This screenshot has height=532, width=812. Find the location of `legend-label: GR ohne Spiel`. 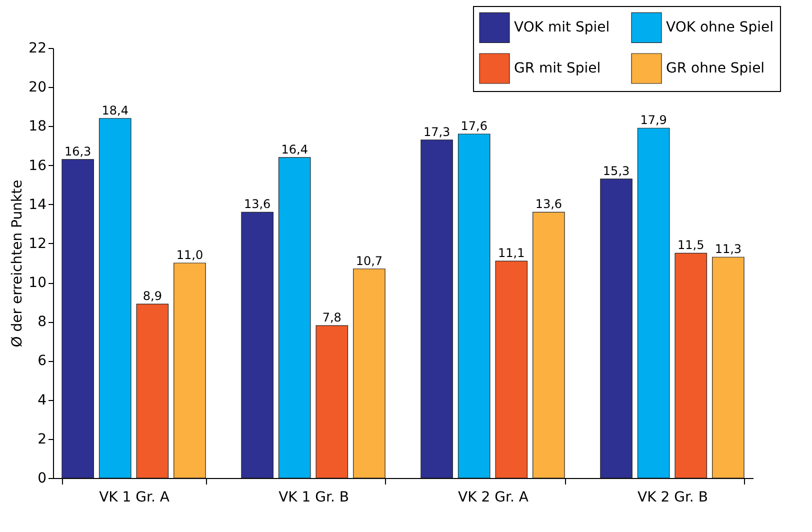

legend-label: GR ohne Spiel is located at coordinates (715, 68).